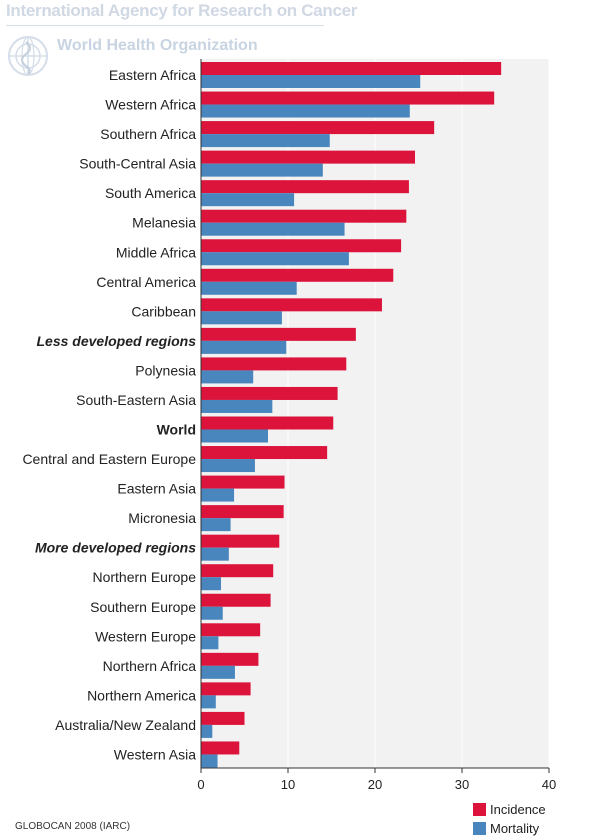 Image resolution: width=600 pixels, height=840 pixels. What do you see at coordinates (479, 809) in the screenshot?
I see `legend-swatch-incidence` at bounding box center [479, 809].